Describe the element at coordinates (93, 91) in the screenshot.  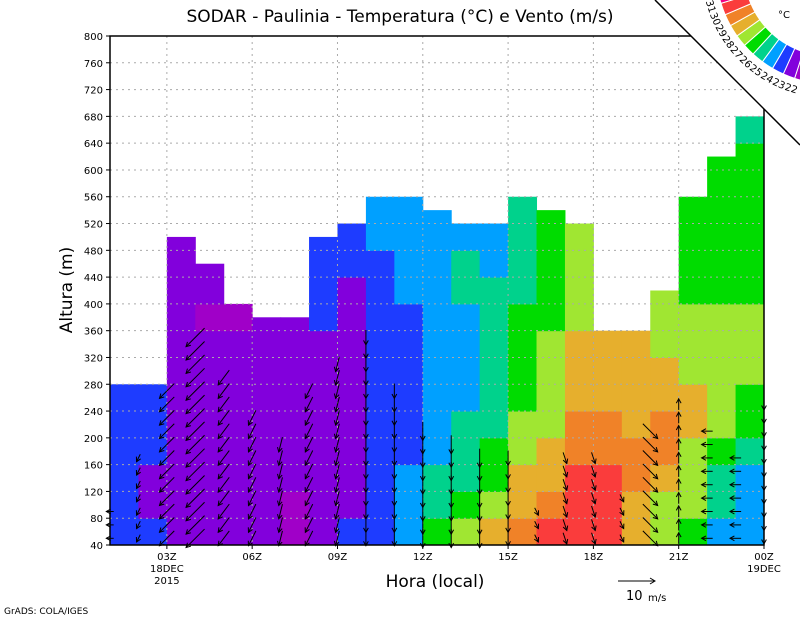
I see `y-tick-label: 720` at that location.